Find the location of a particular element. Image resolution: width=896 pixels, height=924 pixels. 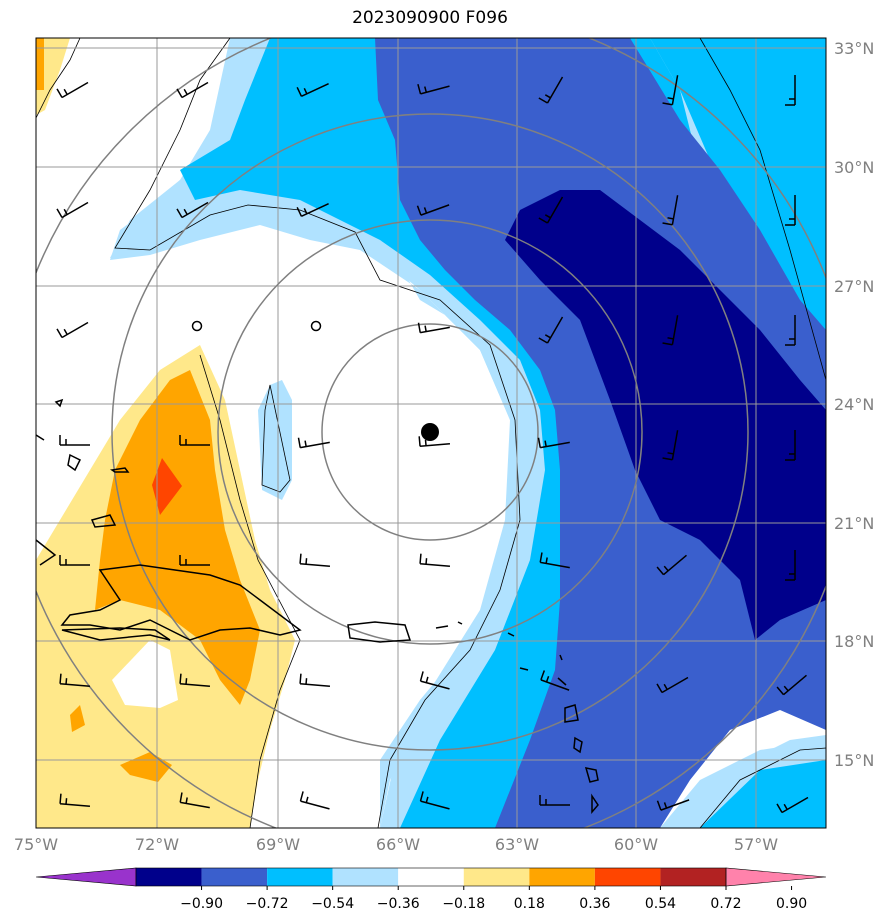

shade-orange is located at coordinates (40, 64).